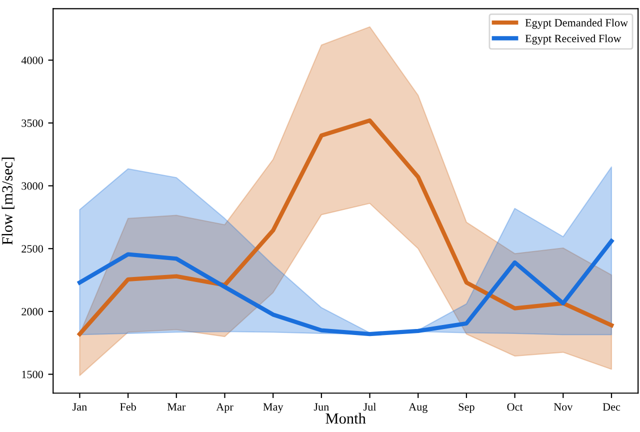  What do you see at coordinates (370, 406) in the screenshot?
I see `x-tick-label: Jul` at bounding box center [370, 406].